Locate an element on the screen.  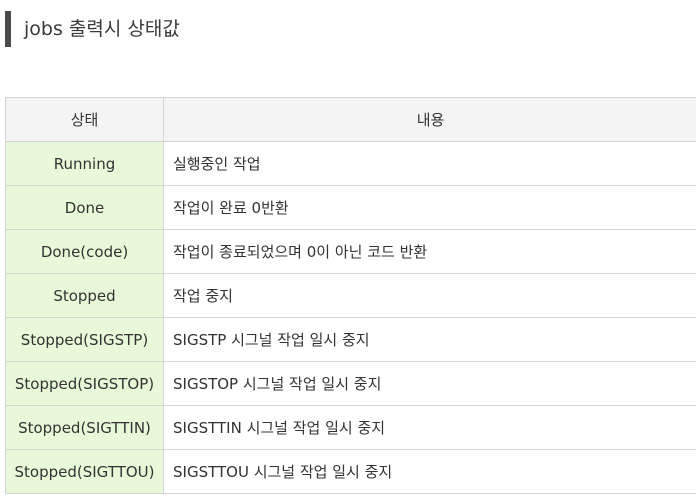
state-cell: Stopped(SIGTTOU) is located at coordinates (84, 471).